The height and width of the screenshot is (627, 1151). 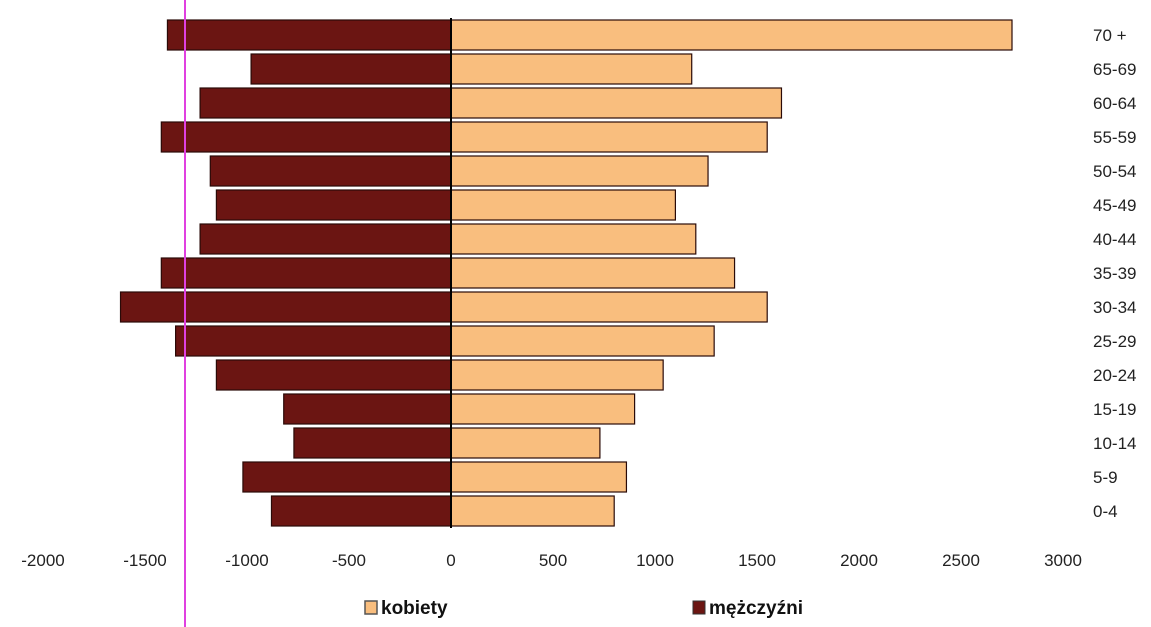 I want to click on x-tick-label-9: 2500, so click(x=961, y=560).